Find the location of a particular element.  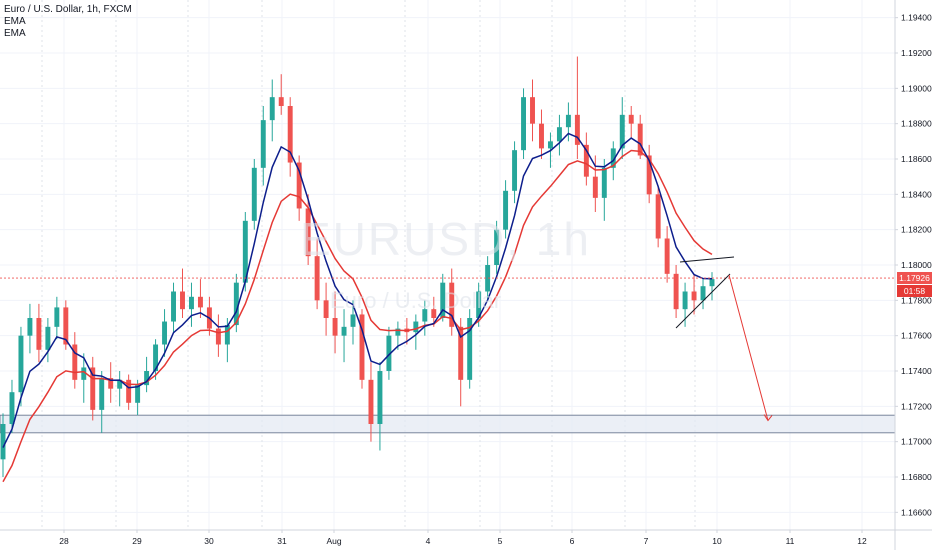

symbol-description-watermark: Euro / U.S. Dollar is located at coordinates (416, 300).